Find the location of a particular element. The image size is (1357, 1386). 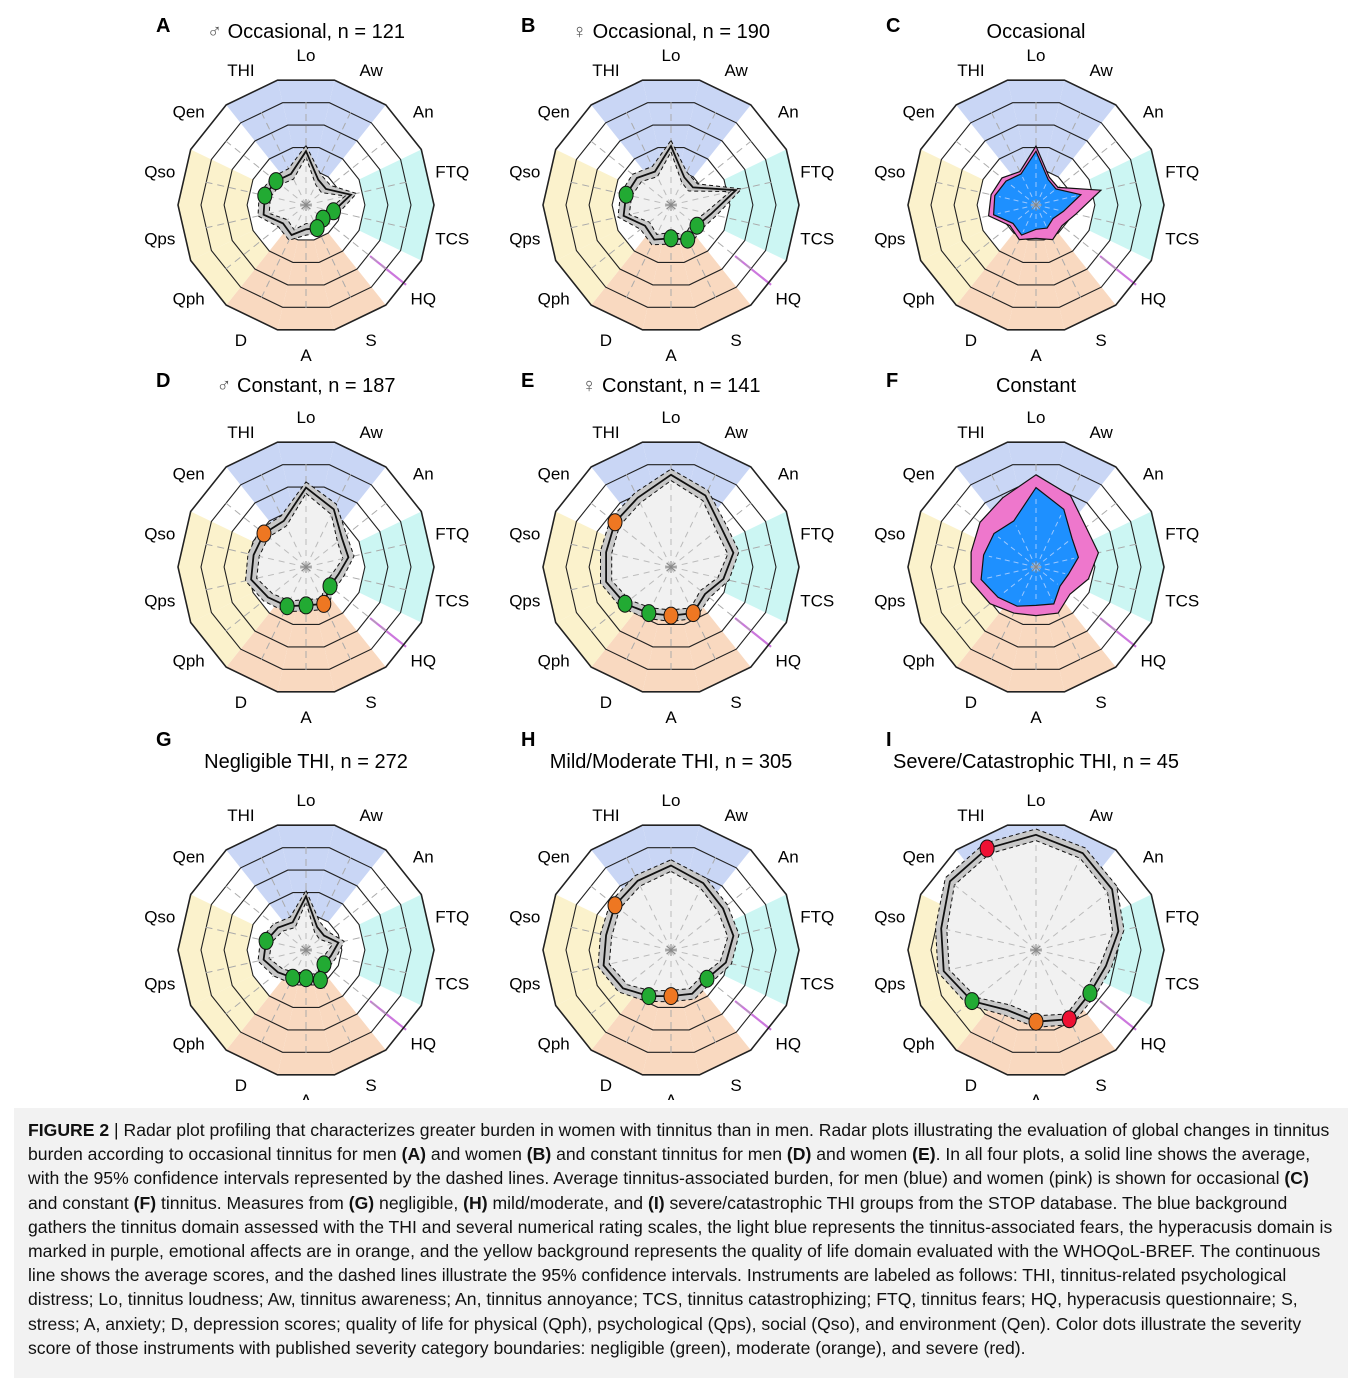

axis-label-a: A is located at coordinates (671, 1095).